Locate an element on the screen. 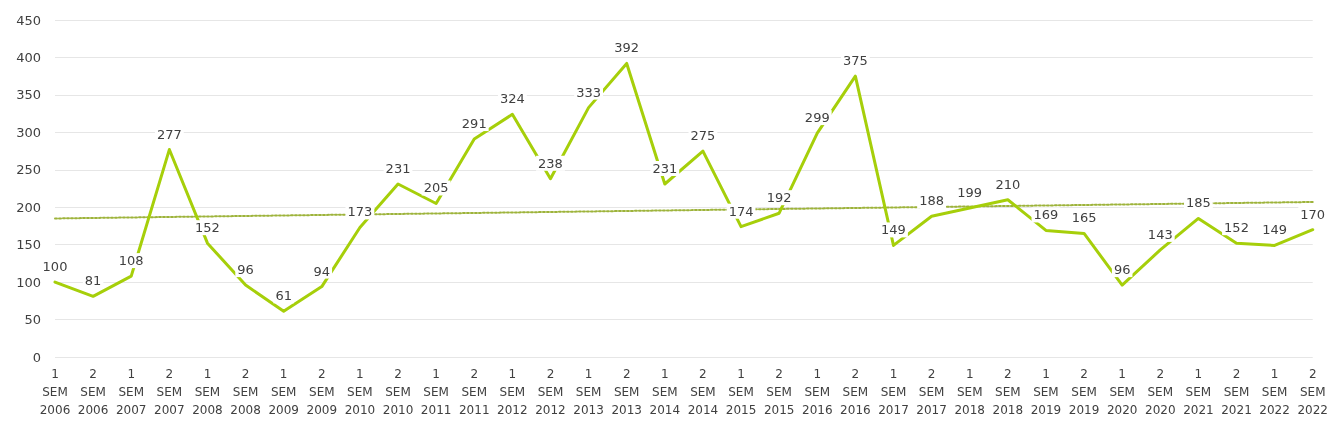 The image size is (1331, 432). x-tick-label: 1 SEM 2015 is located at coordinates (741, 392).